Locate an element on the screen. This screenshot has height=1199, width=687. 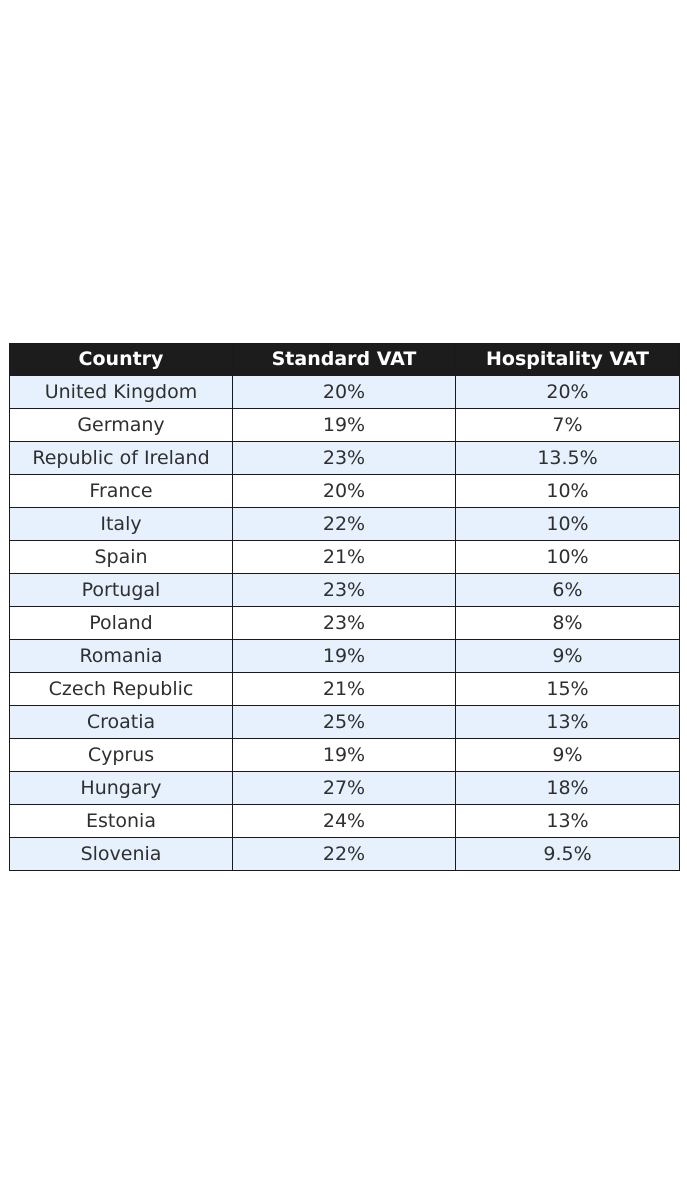
table-row: Romania 19% 9% is located at coordinates (344, 656).